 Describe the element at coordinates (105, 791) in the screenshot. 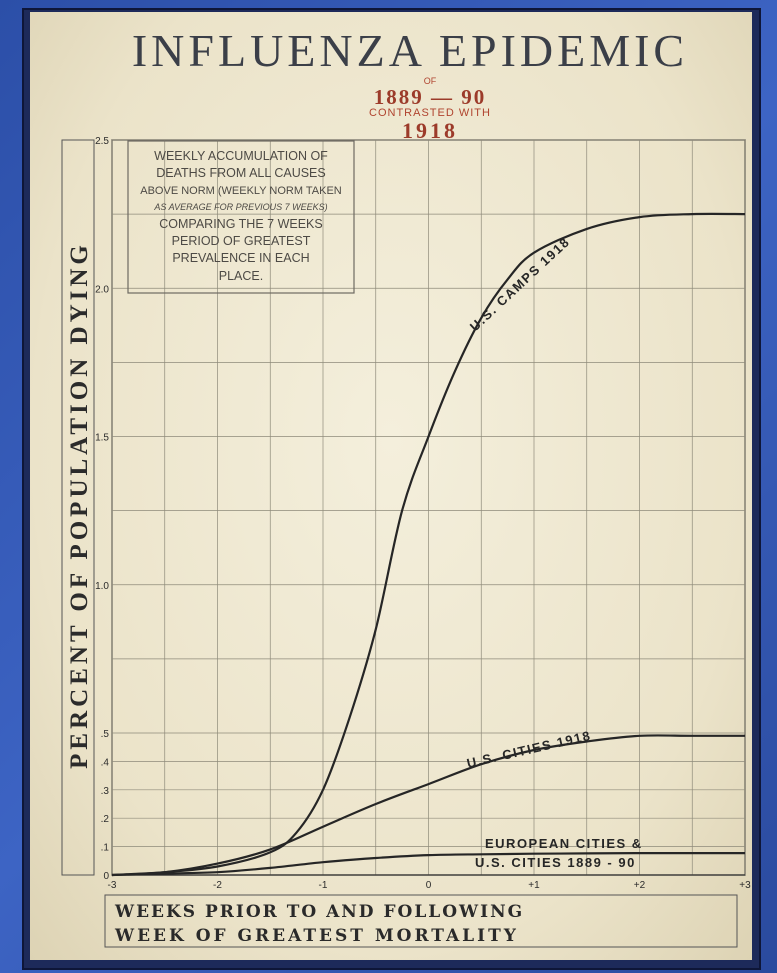

I see `y-tick-label: .3` at that location.